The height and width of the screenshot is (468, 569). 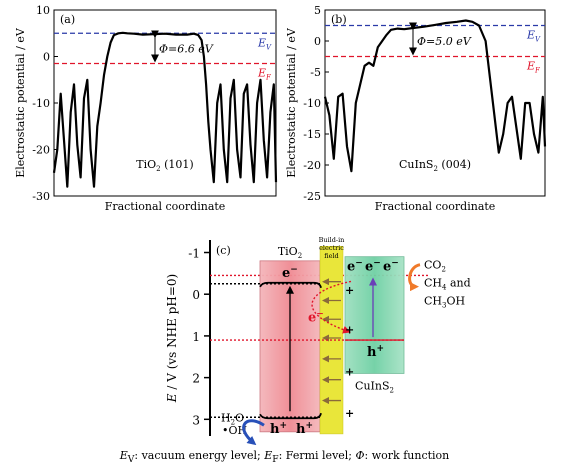 I want to click on caption-ef-symbol: E, so click(x=268, y=455).